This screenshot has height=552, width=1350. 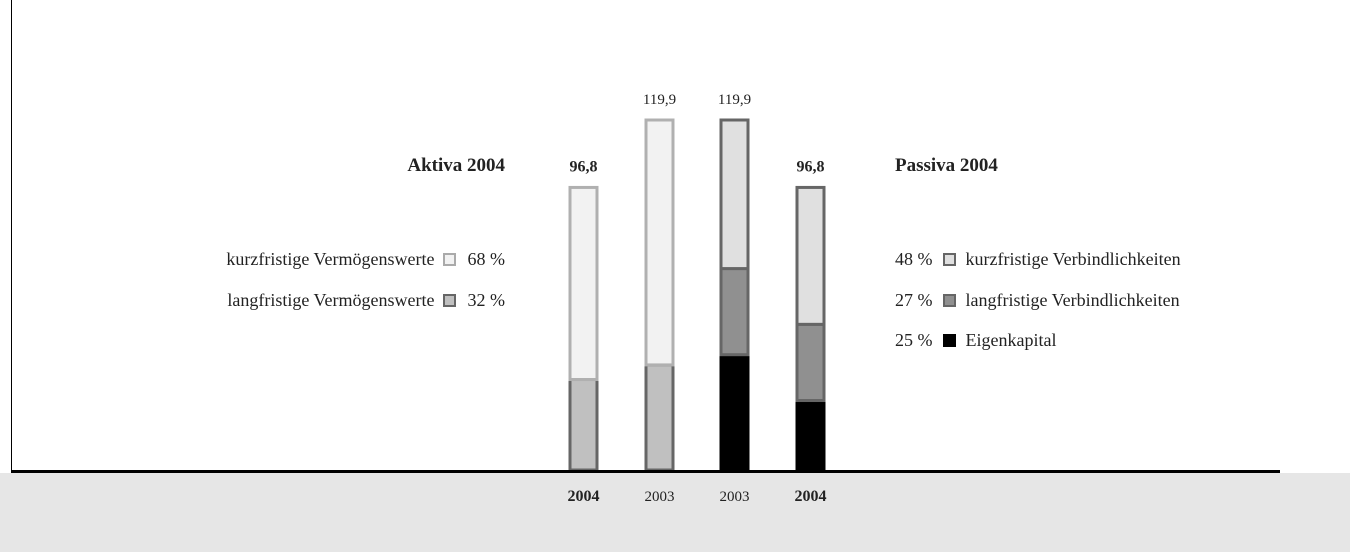 I want to click on passiva-legend-item-langfristig: 27 % langfristige Verbindlichkeiten, so click(x=1037, y=300).